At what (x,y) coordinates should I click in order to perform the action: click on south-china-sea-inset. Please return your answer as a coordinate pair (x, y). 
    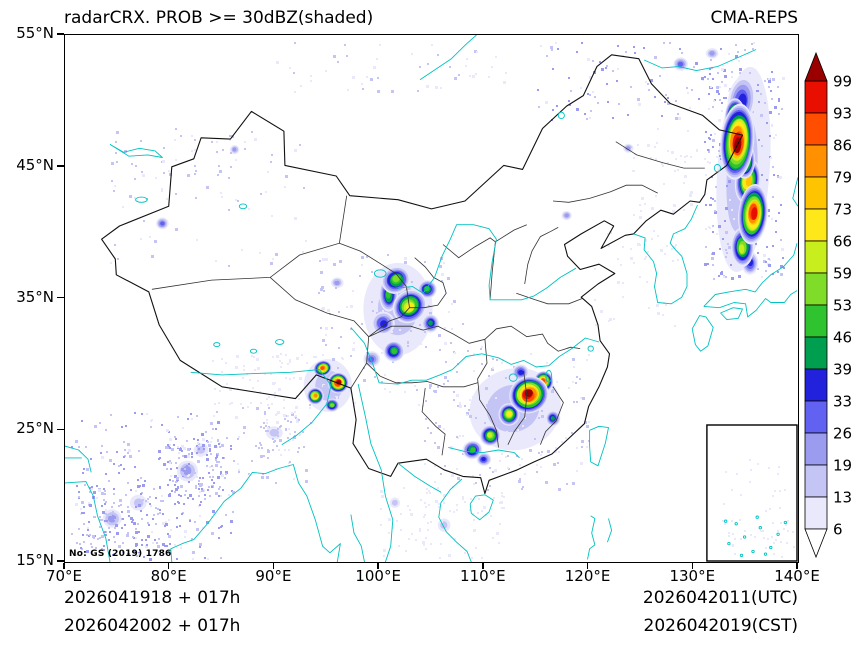
    Looking at the image, I should click on (752, 493).